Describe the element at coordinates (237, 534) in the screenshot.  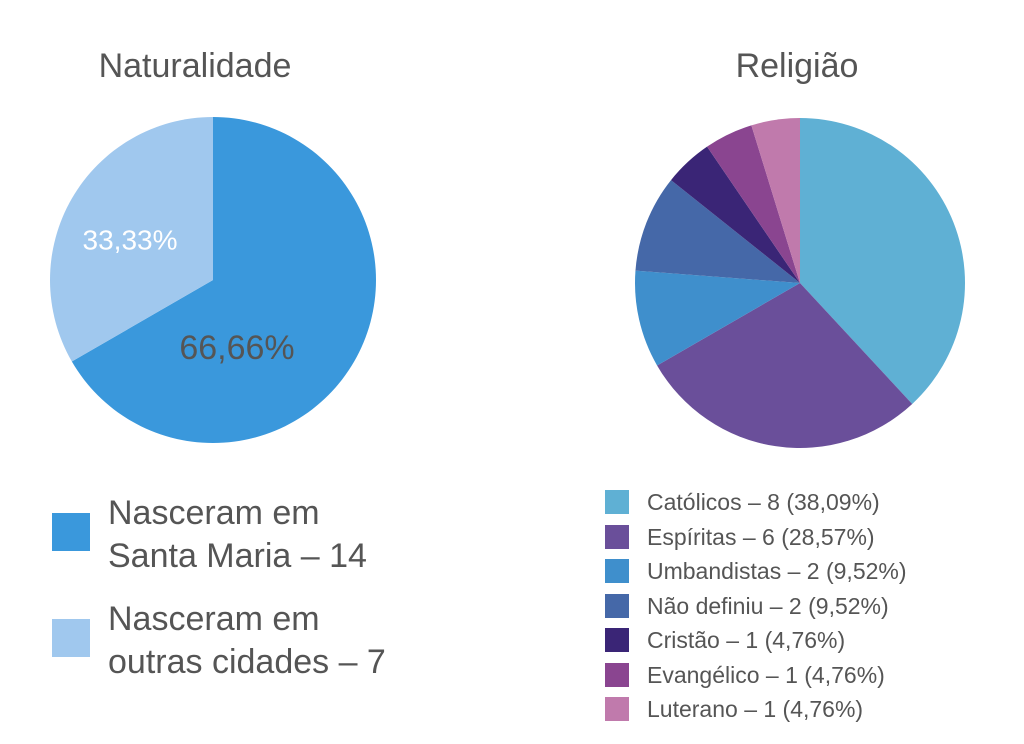
I see `legend-label: Nasceram em Santa Maria – 14` at that location.